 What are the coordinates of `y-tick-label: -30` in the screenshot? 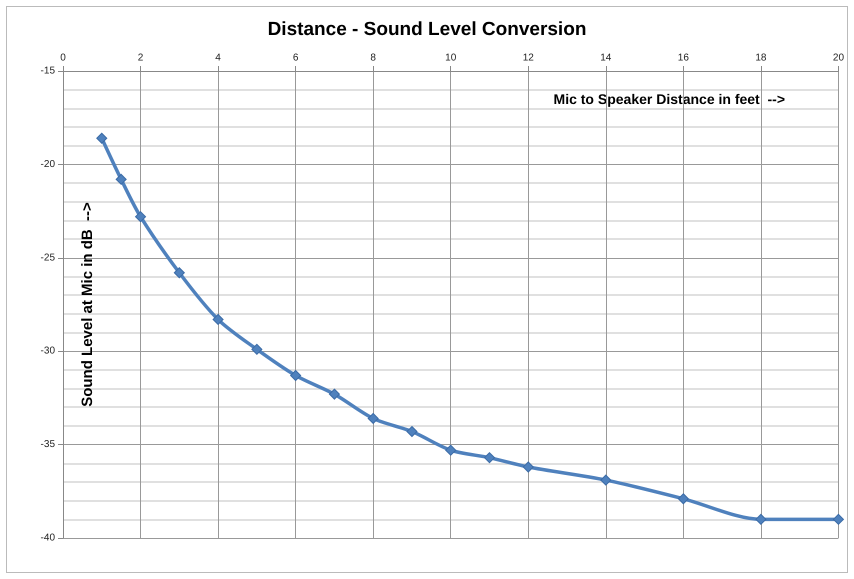 It's located at (48, 351).